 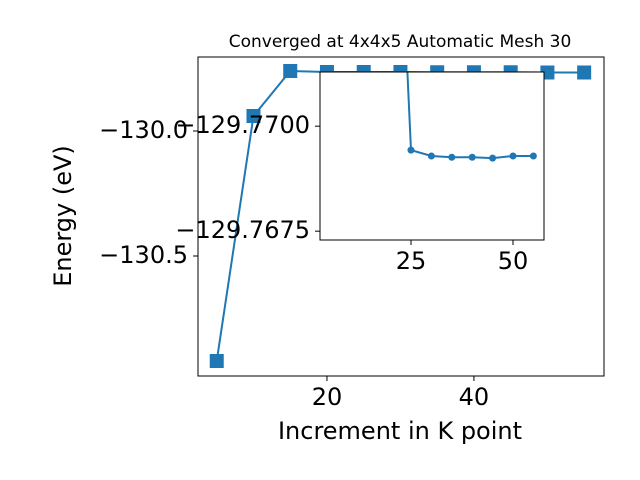 I want to click on y-tick-label: −129.7675, so click(x=242, y=230).